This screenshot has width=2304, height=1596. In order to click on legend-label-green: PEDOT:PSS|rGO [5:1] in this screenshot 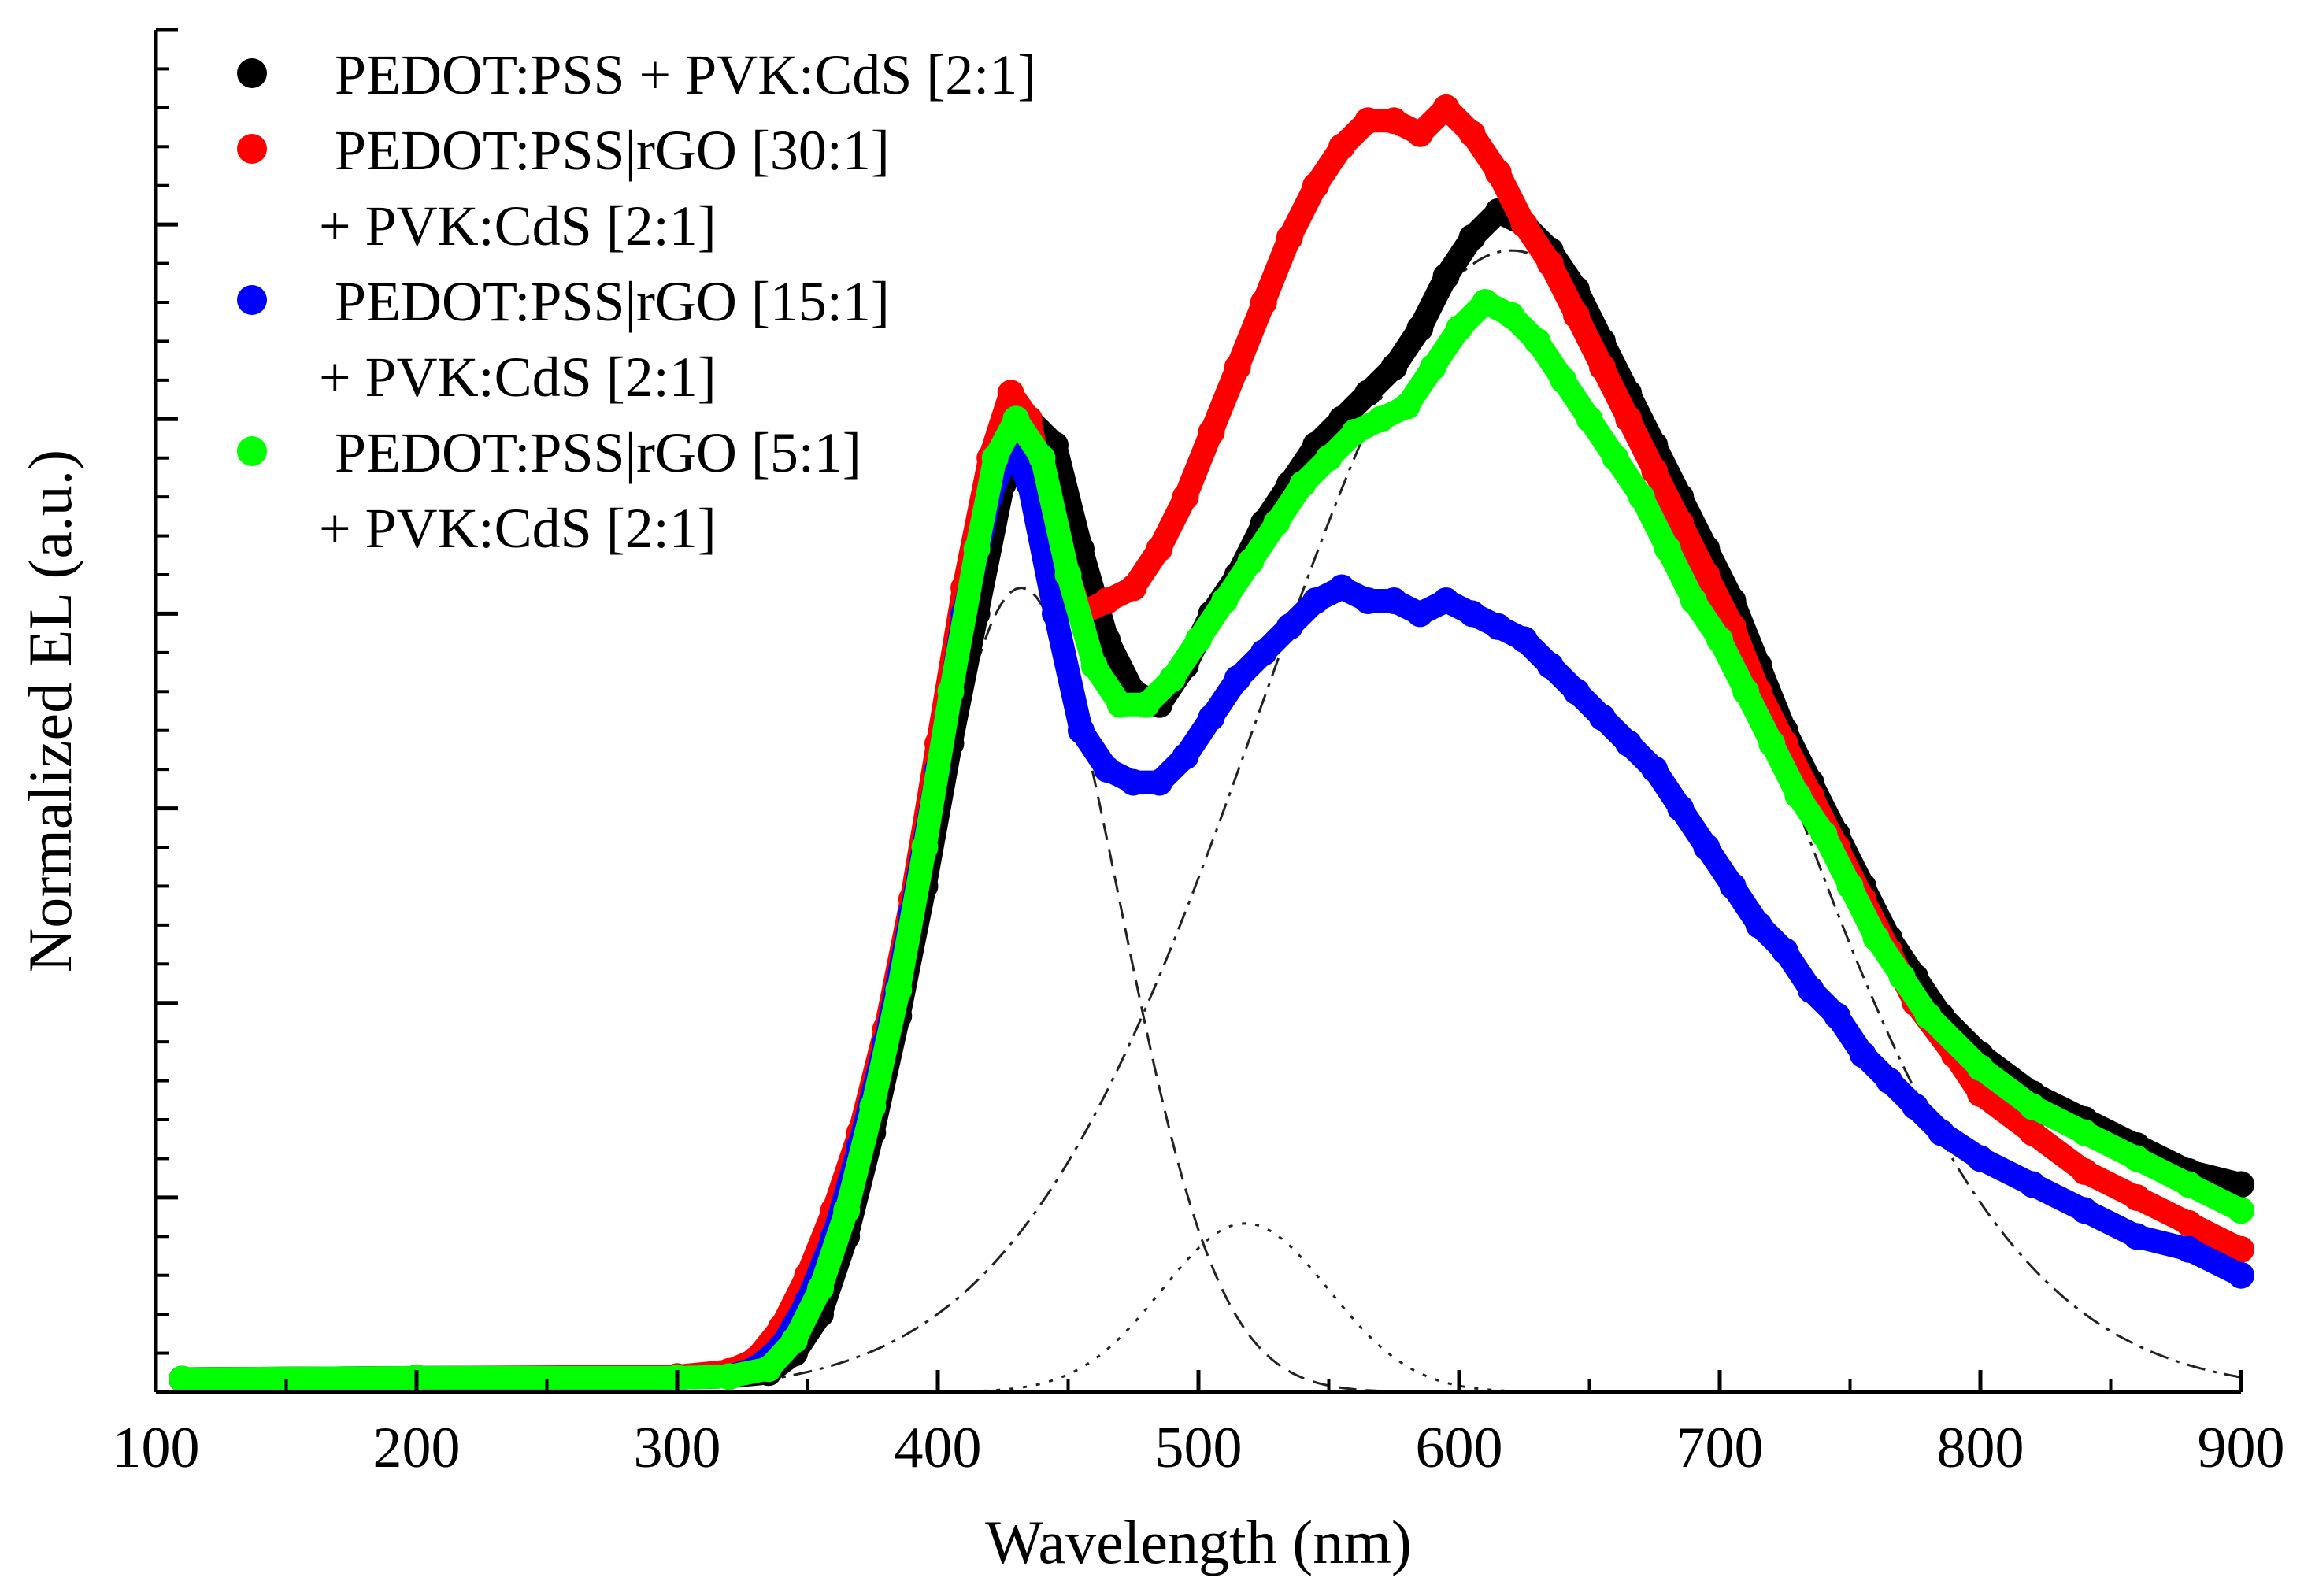, I will do `click(598, 452)`.